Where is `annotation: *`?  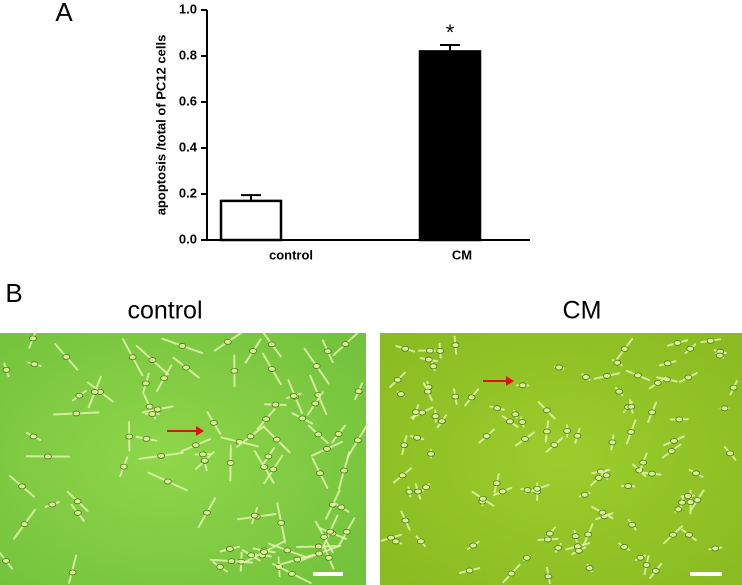 annotation: * is located at coordinates (450, 32).